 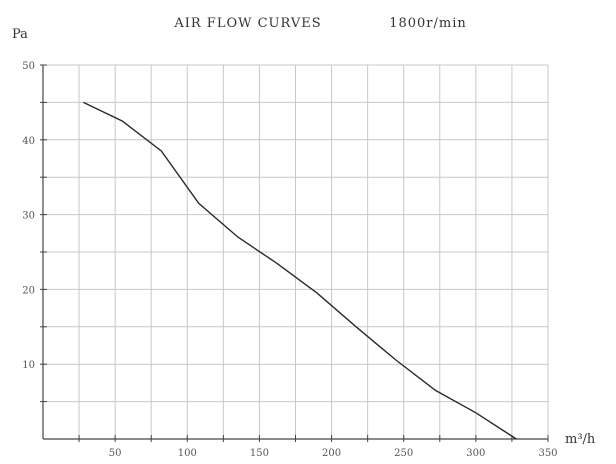 I want to click on x-tick-label: 250, so click(x=403, y=453).